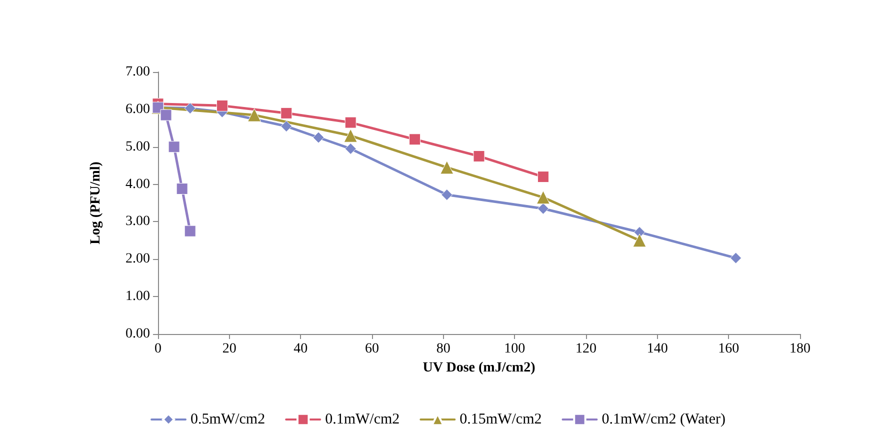  What do you see at coordinates (96, 202) in the screenshot?
I see `y-axis-title: Log (PFU/ml)` at bounding box center [96, 202].